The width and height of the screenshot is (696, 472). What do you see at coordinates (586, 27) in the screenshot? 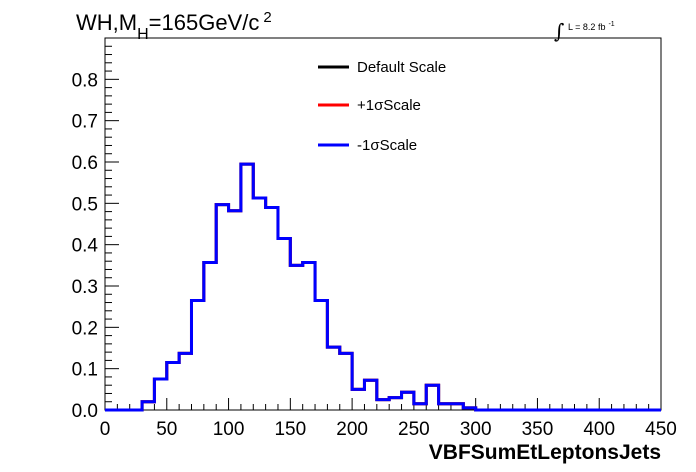
I see `lumi-text: L = 8.2 fb` at bounding box center [586, 27].